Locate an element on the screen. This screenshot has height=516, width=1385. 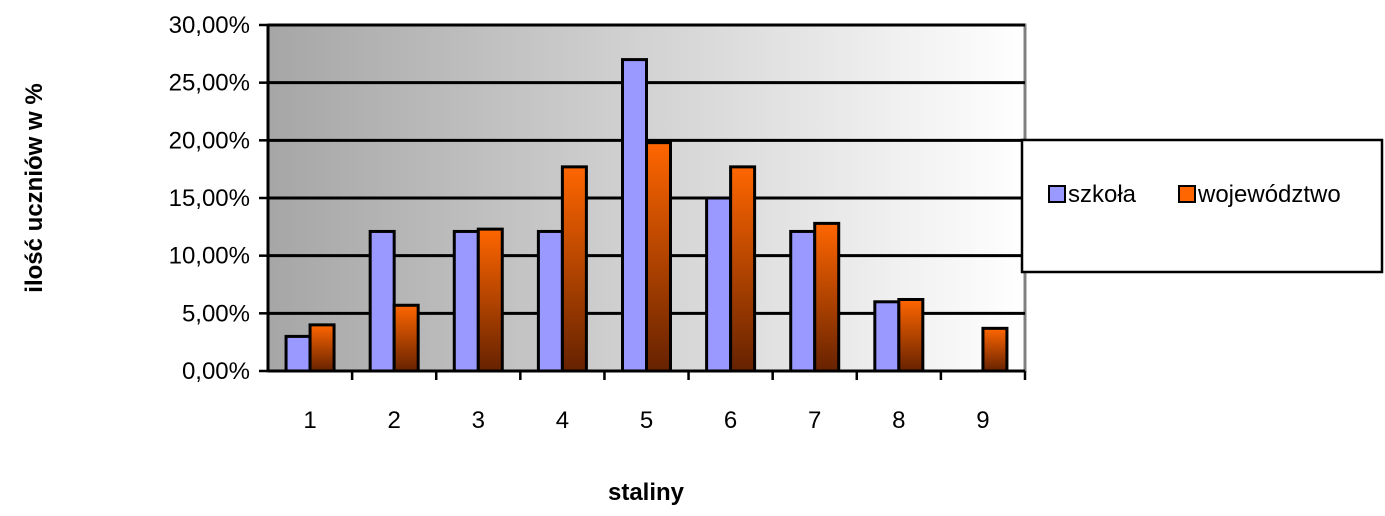
legend-label-wojewodztwo: województwo is located at coordinates (1269, 194).